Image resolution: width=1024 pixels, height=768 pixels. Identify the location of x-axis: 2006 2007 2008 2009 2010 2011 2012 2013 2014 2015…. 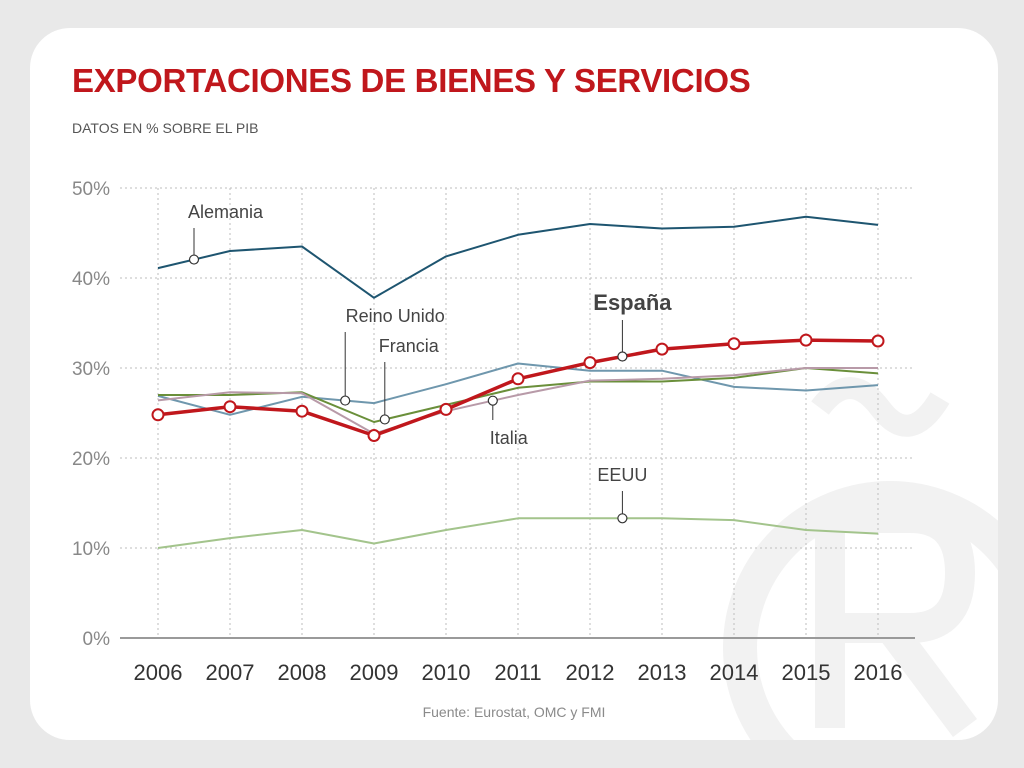
(518, 672).